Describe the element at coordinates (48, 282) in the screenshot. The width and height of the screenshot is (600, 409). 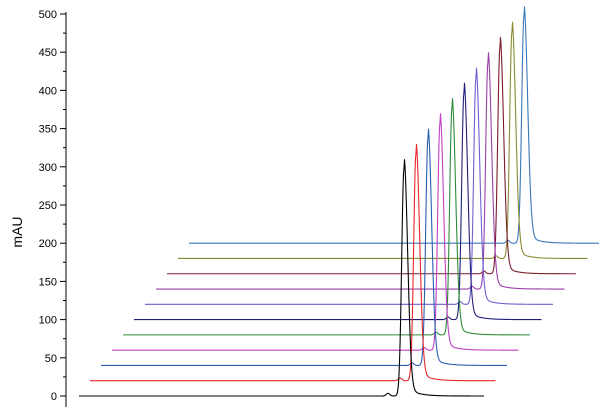
I see `y-tick-label: 150` at that location.